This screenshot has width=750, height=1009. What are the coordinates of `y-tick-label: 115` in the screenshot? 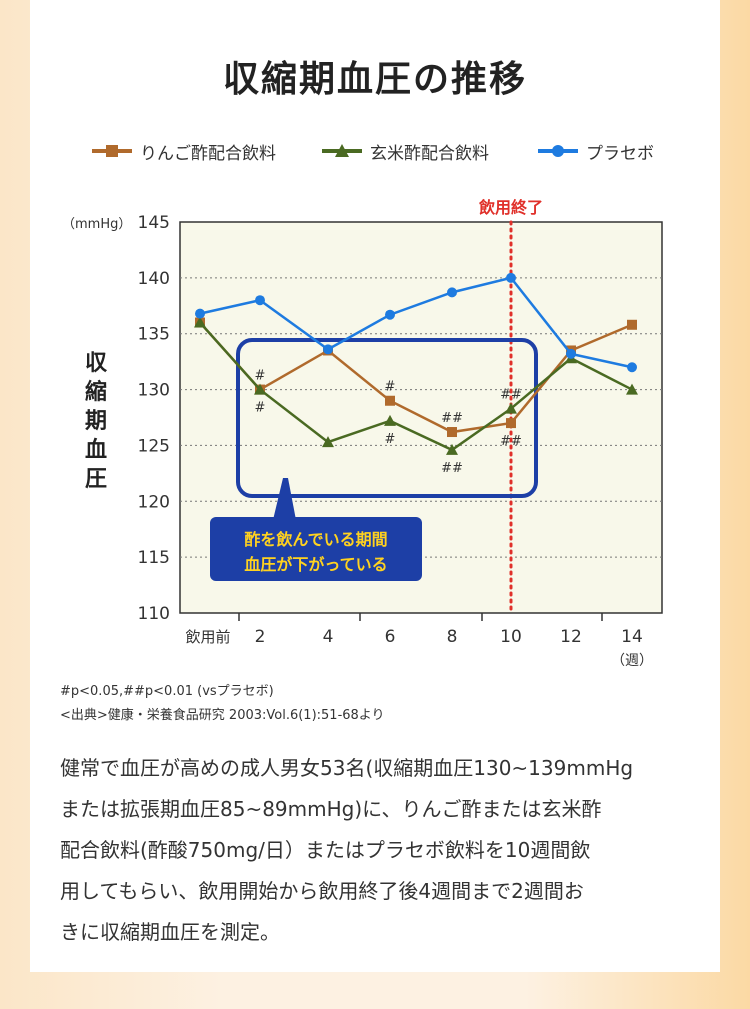 It's located at (154, 558).